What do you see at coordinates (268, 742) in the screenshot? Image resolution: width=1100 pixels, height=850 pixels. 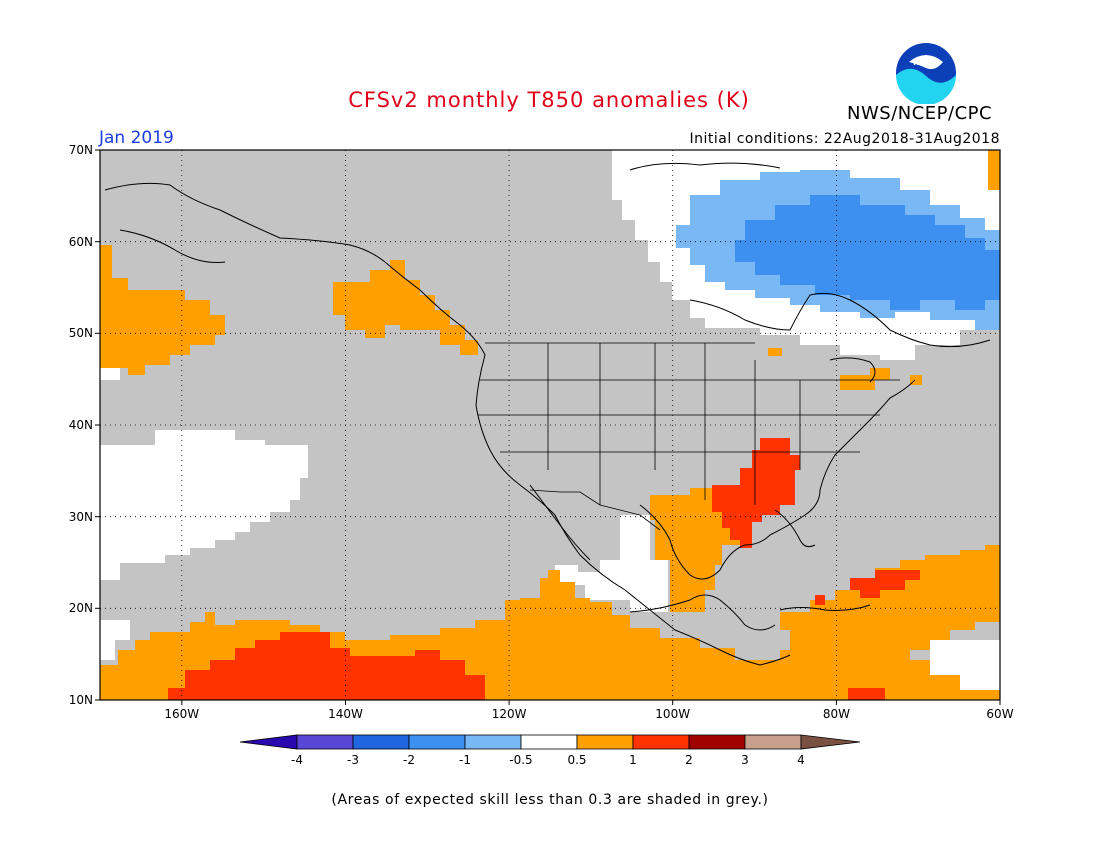 I see `colorbar-left-arrow` at bounding box center [268, 742].